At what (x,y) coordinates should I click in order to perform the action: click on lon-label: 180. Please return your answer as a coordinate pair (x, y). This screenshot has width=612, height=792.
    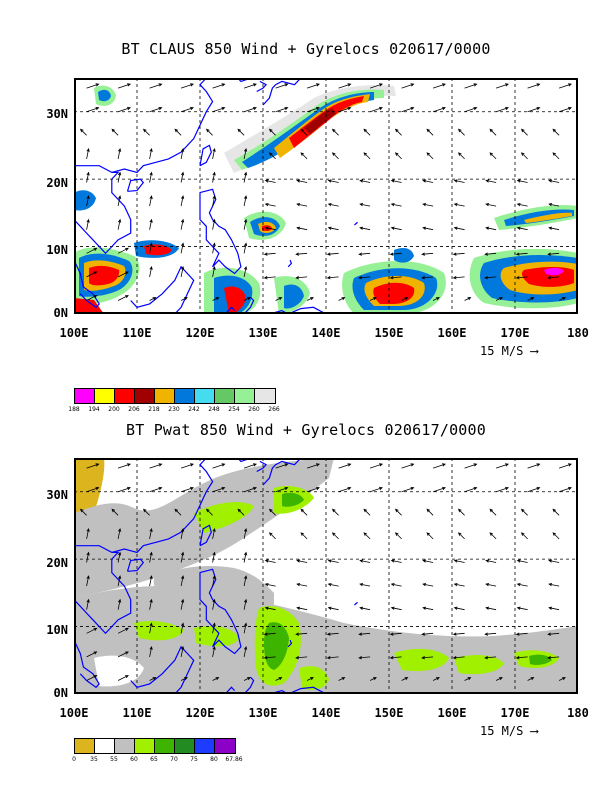
    Looking at the image, I should click on (578, 713).